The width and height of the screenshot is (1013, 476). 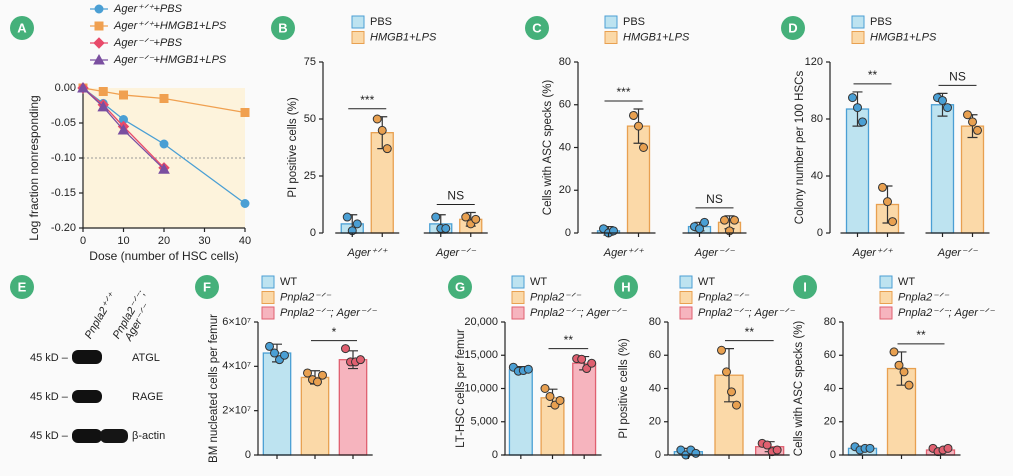 I want to click on protein: RAGE, so click(x=147, y=397).